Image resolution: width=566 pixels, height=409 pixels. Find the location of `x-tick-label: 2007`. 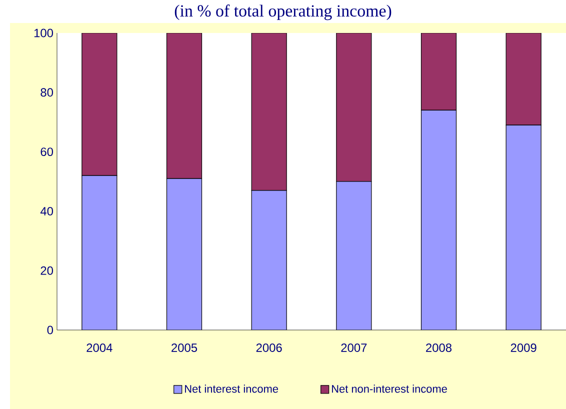

x-tick-label: 2007 is located at coordinates (354, 348).